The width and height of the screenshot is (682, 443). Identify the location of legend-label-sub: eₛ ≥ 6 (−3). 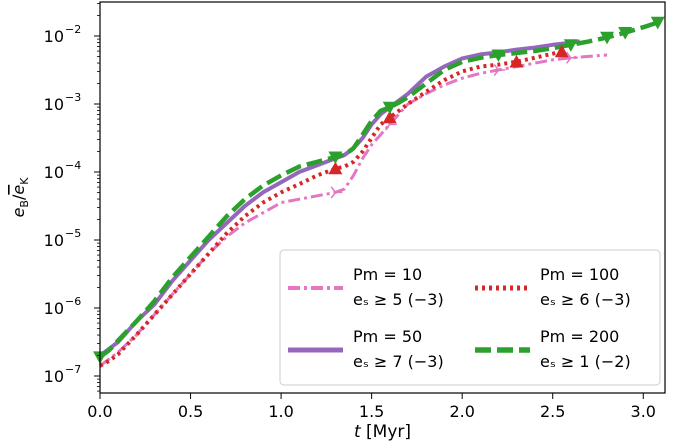
(585, 299).